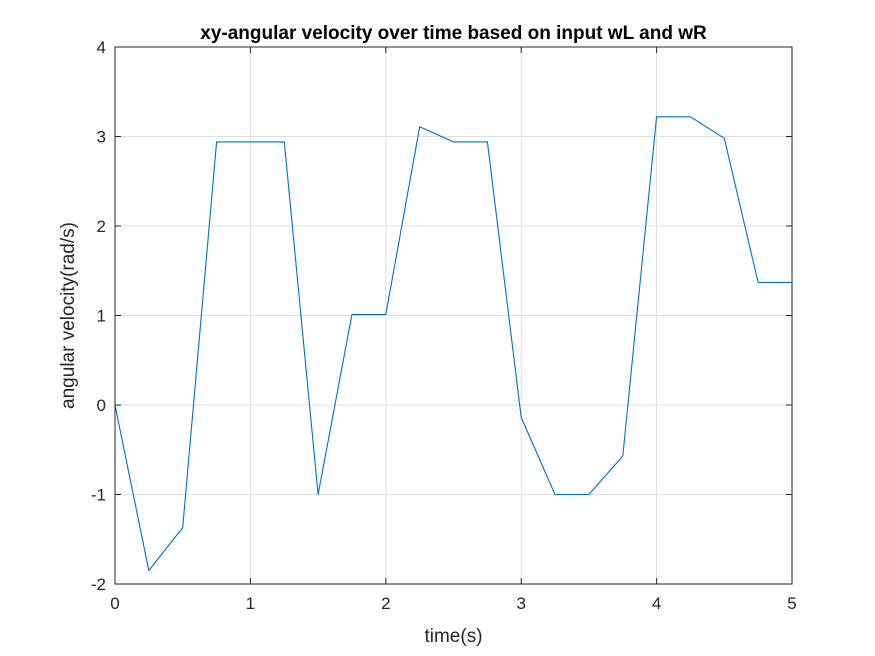  Describe the element at coordinates (101, 137) in the screenshot. I see `y-tick-label: 3` at that location.